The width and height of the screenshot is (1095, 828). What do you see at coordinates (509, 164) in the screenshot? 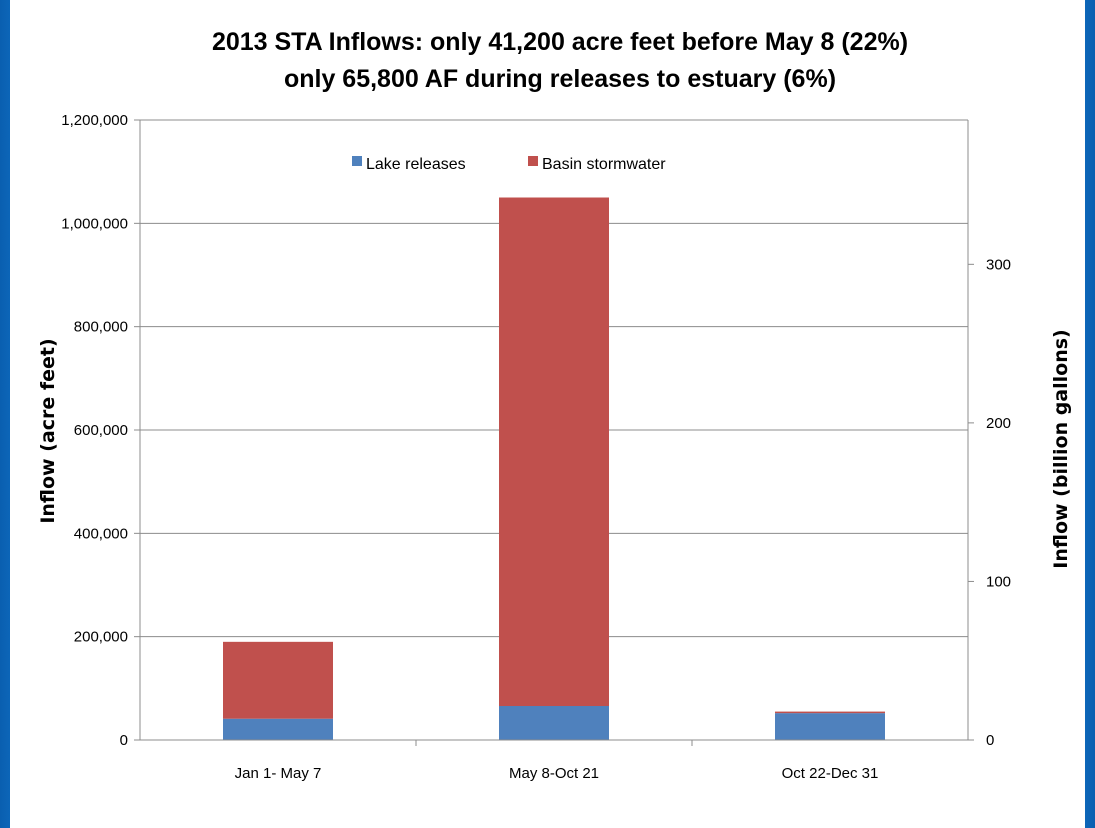
I see `legend: Lake releases Basin stormwater` at bounding box center [509, 164].